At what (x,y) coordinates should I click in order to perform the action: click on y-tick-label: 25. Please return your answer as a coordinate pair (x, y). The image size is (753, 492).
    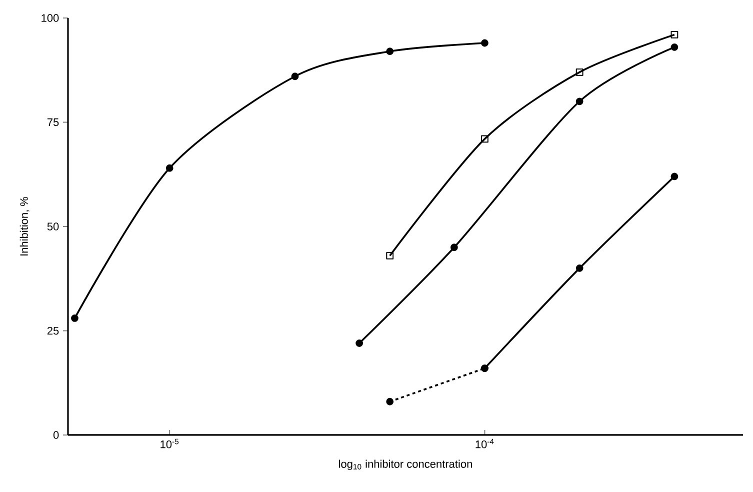
    Looking at the image, I should click on (53, 330).